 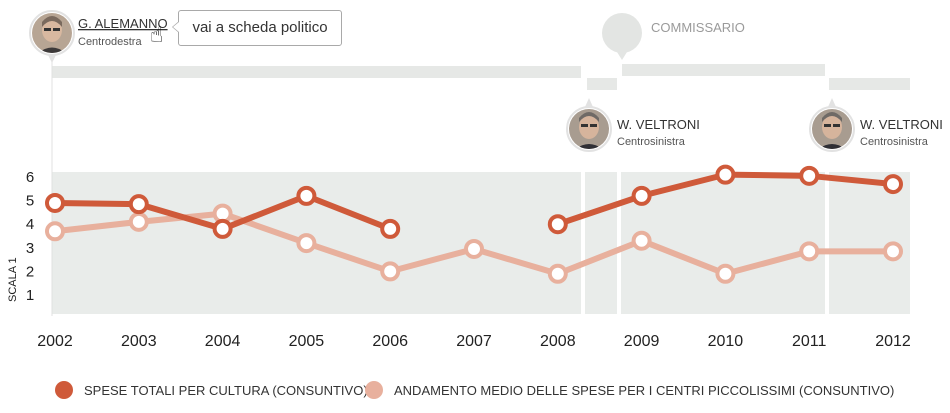 What do you see at coordinates (110, 42) in the screenshot?
I see `politician-party-alemanno: Centrodestra` at bounding box center [110, 42].